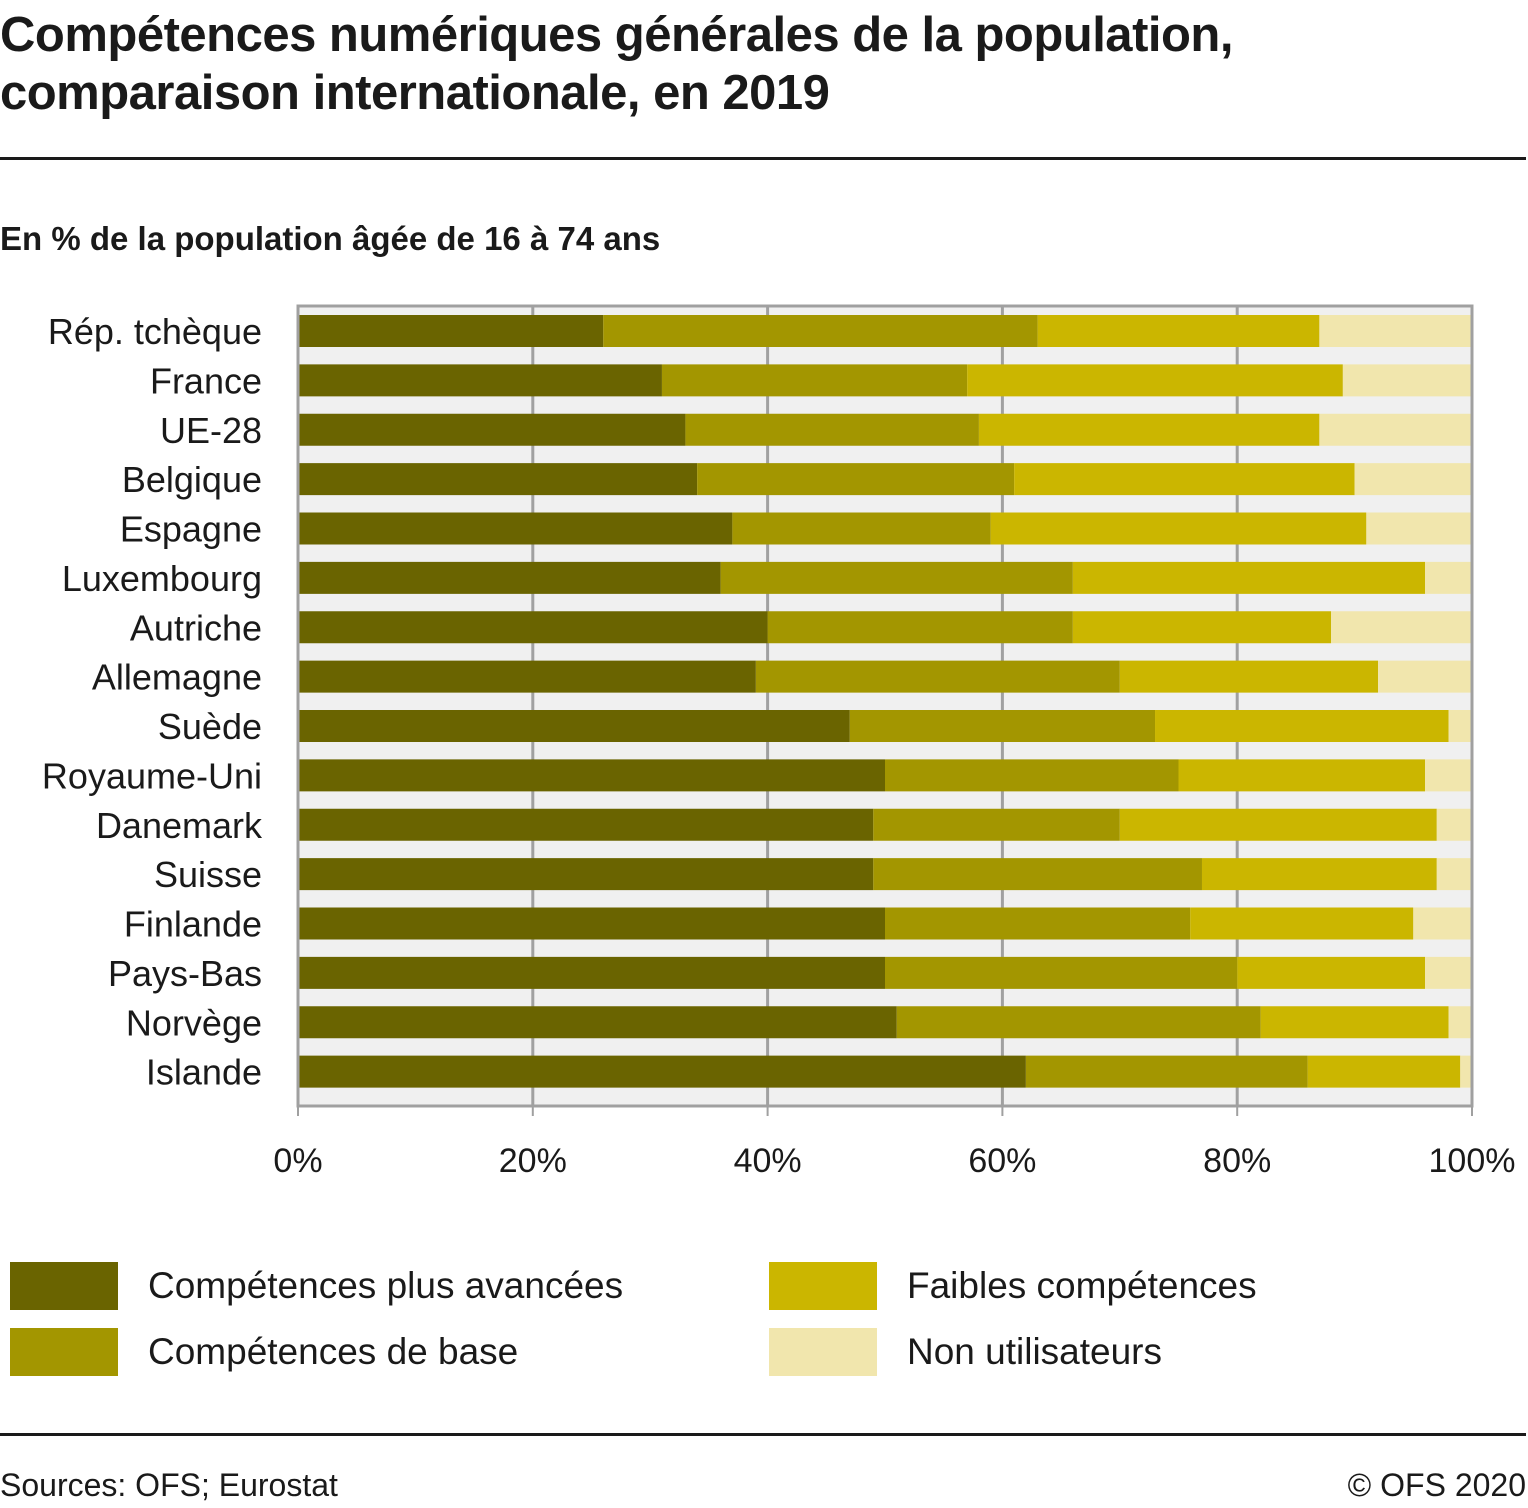 Image resolution: width=1528 pixels, height=1508 pixels. Describe the element at coordinates (169, 1485) in the screenshot. I see `source-note: Sources: OFS; Eurostat` at that location.